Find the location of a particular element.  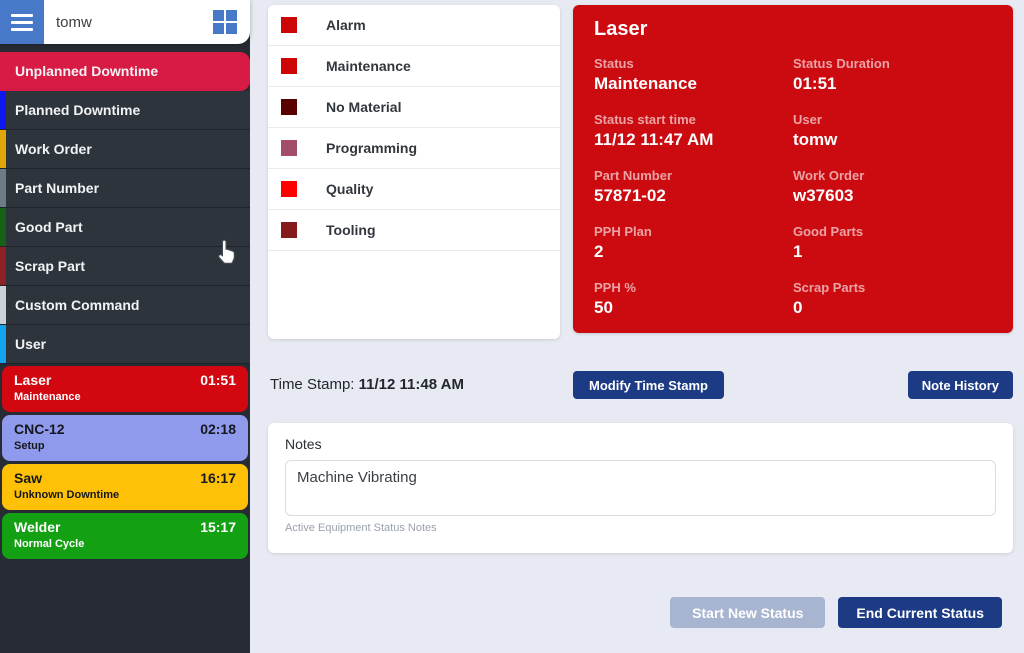

sidebar-item-good-part: Good Part is located at coordinates (125, 227).